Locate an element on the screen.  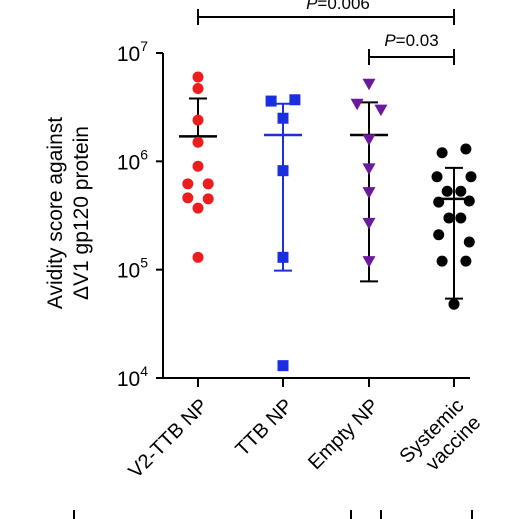
y-tick-label-1: 10⁵ is located at coordinates (132, 269).